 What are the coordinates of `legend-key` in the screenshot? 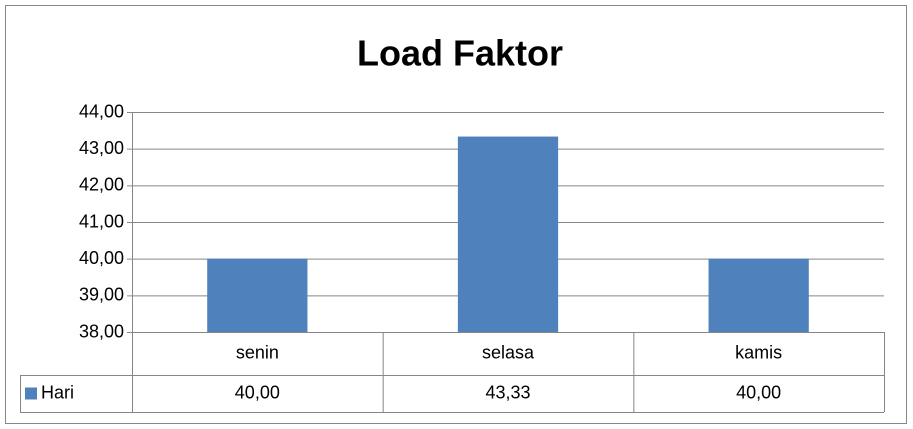 It's located at (31, 393).